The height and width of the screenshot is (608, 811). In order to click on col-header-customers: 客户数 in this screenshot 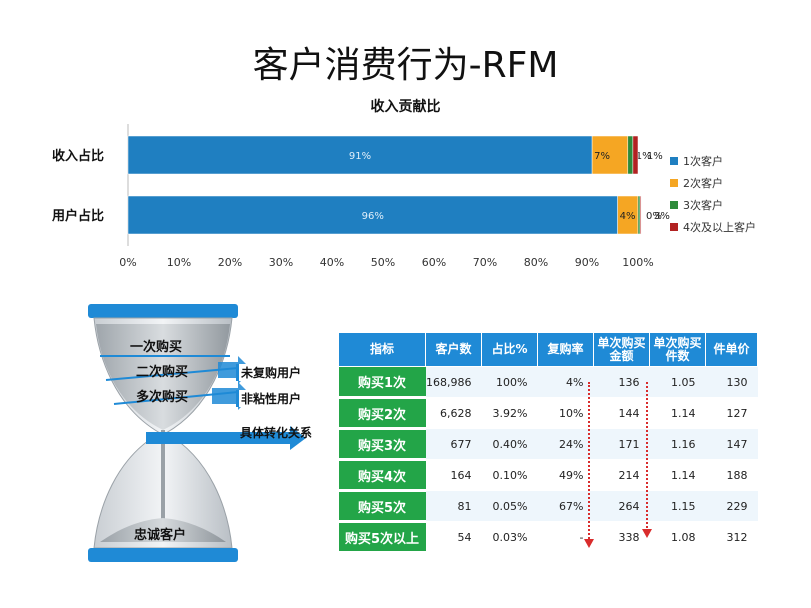, I will do `click(453, 349)`.